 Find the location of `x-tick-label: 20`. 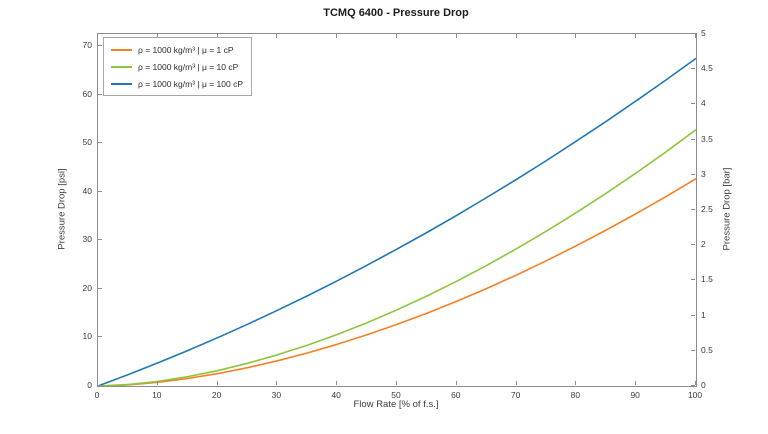

x-tick-label: 20 is located at coordinates (216, 395).